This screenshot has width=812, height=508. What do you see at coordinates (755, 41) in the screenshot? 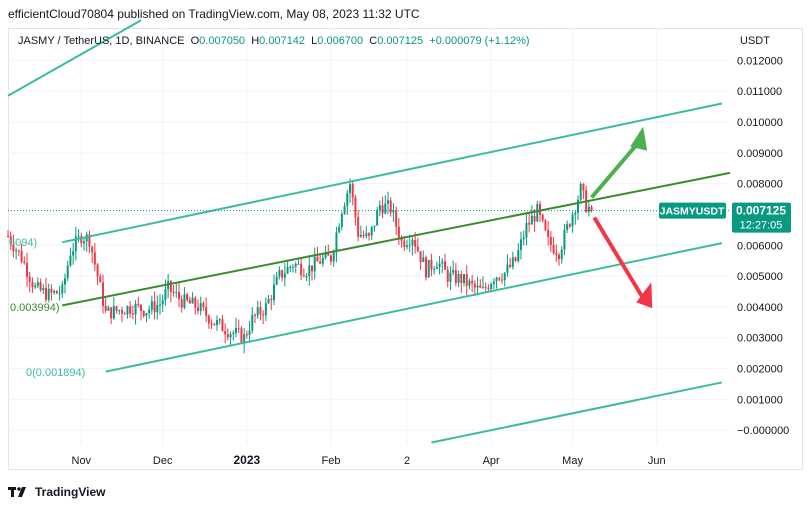
I see `y-axis-title: USDT` at bounding box center [755, 41].